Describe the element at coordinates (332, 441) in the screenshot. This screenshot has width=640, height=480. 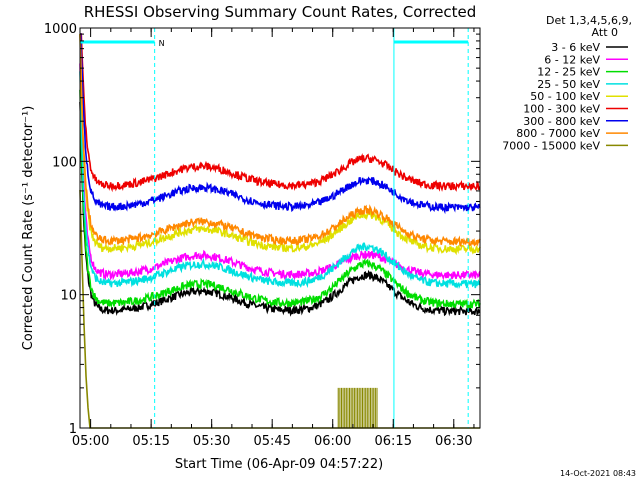
I see `x-tick-label: 06:00` at that location.